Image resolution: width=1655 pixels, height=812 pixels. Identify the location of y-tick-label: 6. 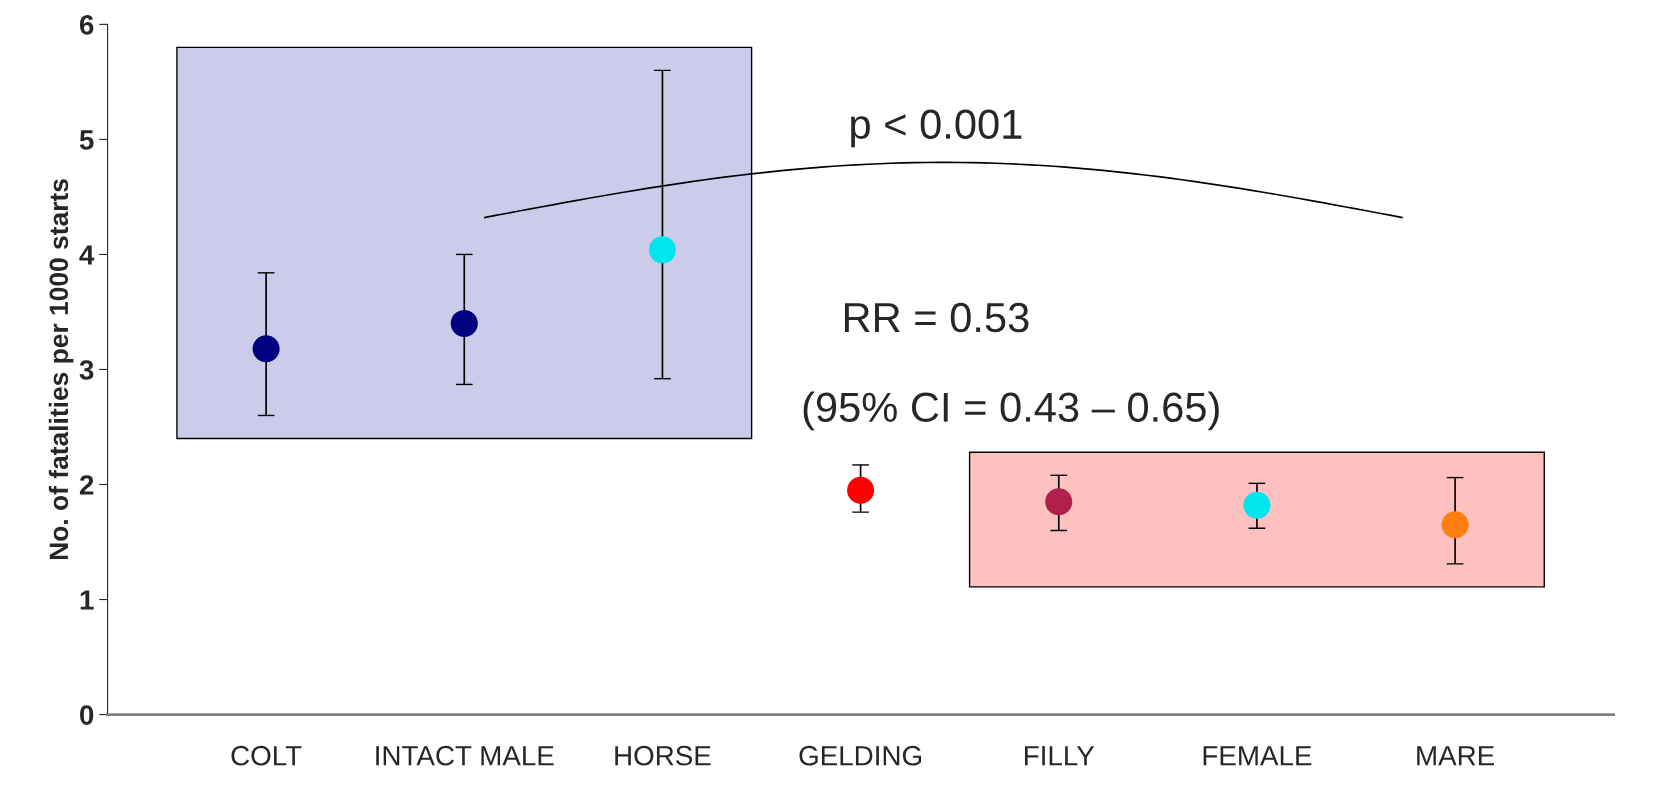
(86, 25).